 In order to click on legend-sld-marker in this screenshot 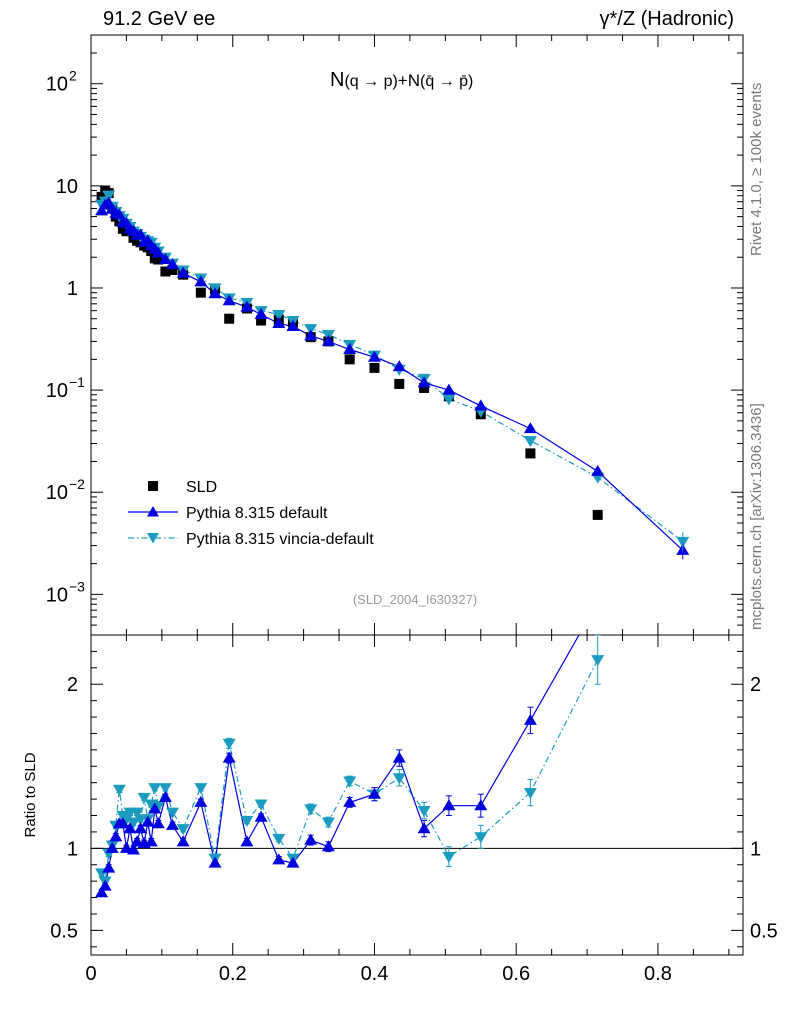, I will do `click(153, 486)`.